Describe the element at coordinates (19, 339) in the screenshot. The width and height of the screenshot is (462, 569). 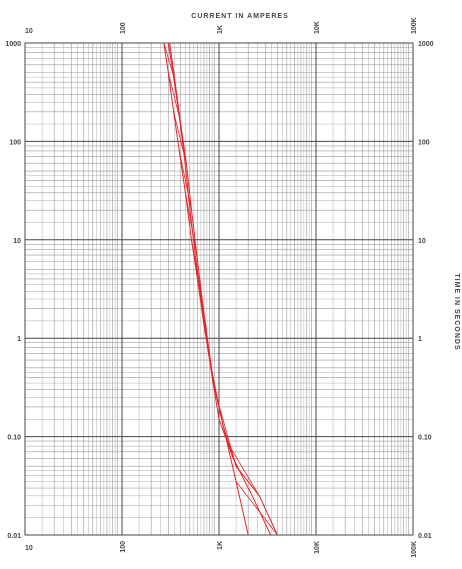
I see `y-tick-label-left: 1` at that location.